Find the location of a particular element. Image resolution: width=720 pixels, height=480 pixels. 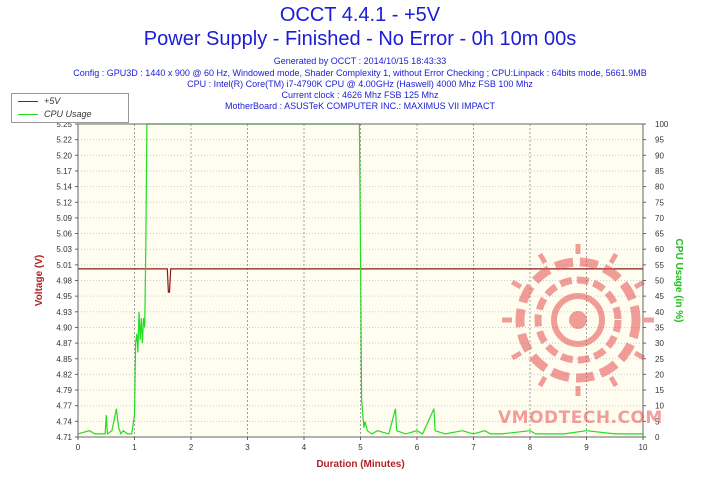

y2-tick-label: 60 is located at coordinates (659, 249).